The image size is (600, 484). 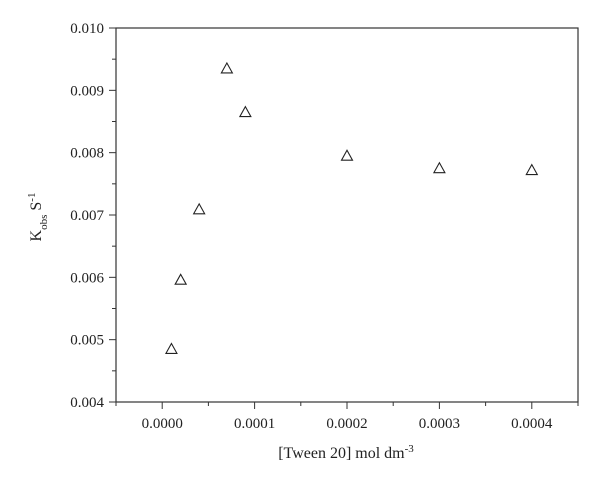 I want to click on y-tick-label: 0.009, so click(x=87, y=91).